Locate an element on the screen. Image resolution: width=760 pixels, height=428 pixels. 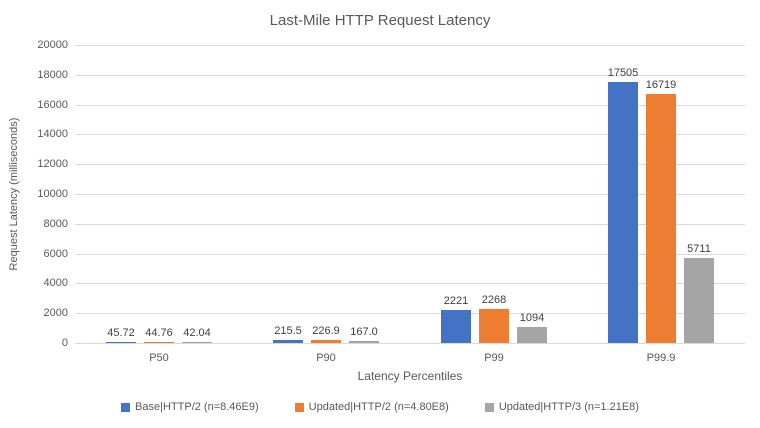
y-axis-tick-label: 16000 is located at coordinates (52, 104).